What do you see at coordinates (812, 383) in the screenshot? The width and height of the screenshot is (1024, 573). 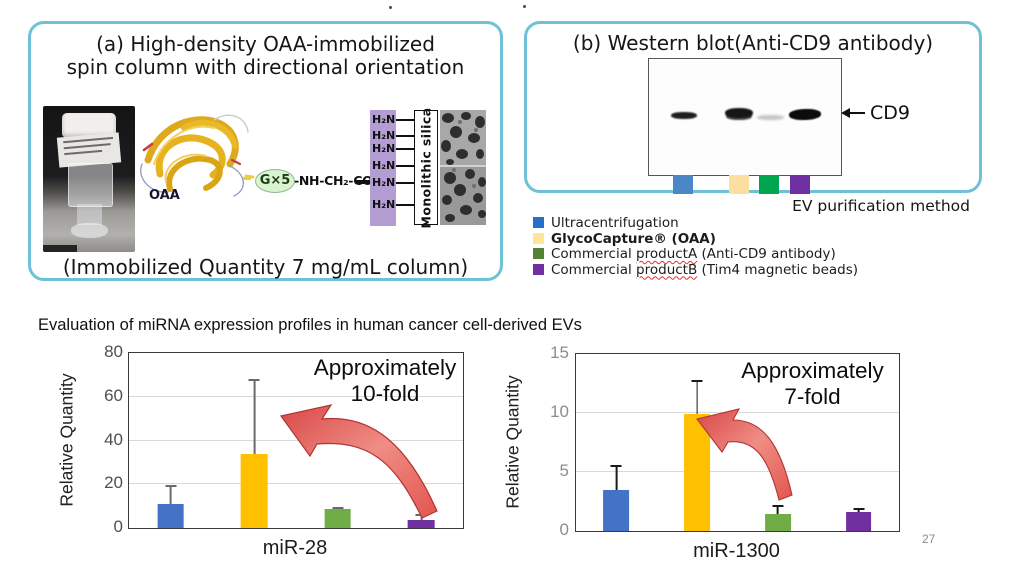 I see `fold-annotation: Approximately 7-fold` at bounding box center [812, 383].